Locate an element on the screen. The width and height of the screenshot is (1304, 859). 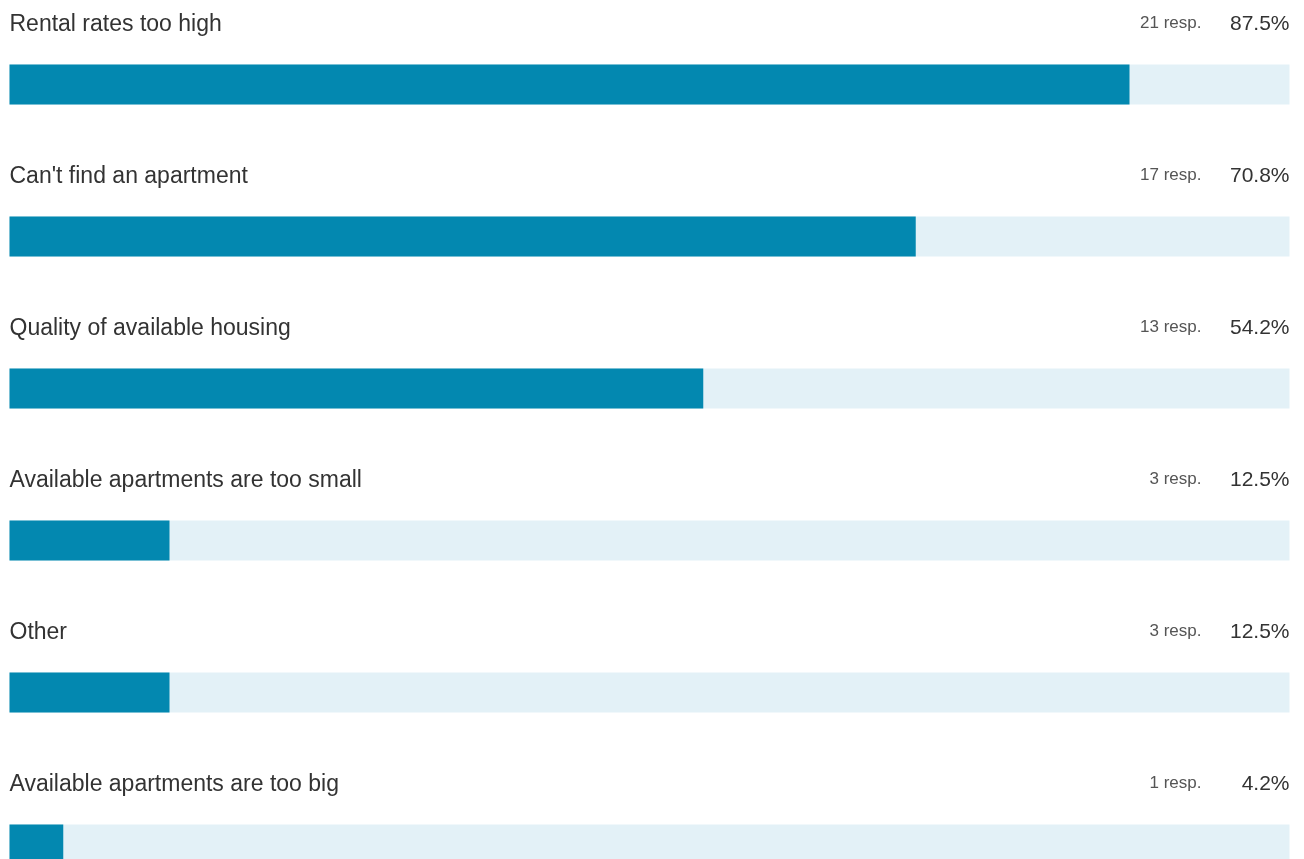
annotation: 21 resp. is located at coordinates (1171, 22).